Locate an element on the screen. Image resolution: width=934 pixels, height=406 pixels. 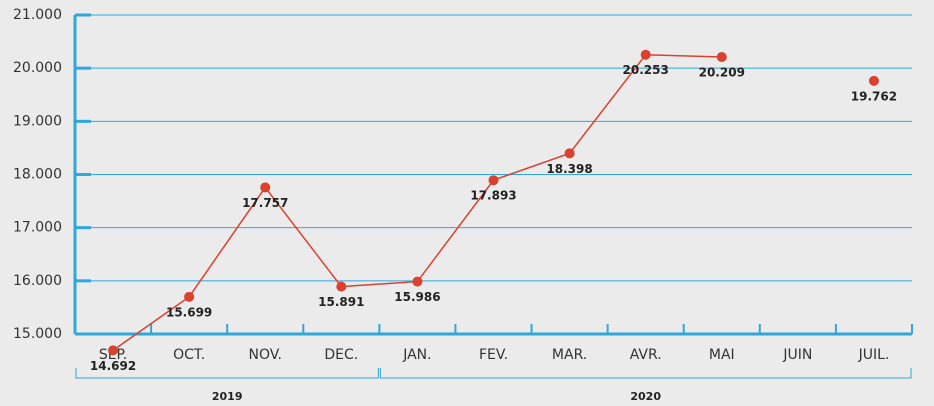
value-label: 19.762 is located at coordinates (874, 96).